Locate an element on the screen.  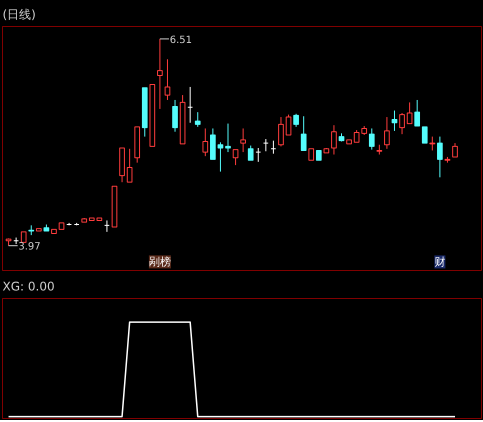
chart-title: XG: 0.00 is located at coordinates (28, 287).